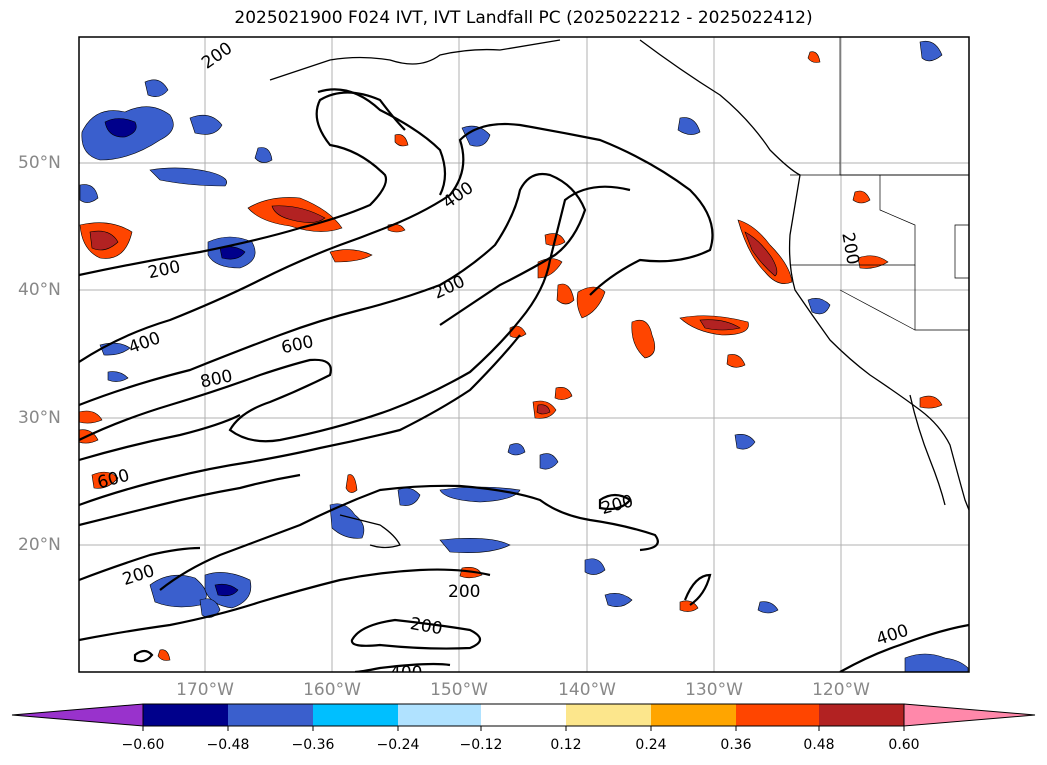  Describe the element at coordinates (969, 715) in the screenshot. I see `colorbar-max-extension` at that location.